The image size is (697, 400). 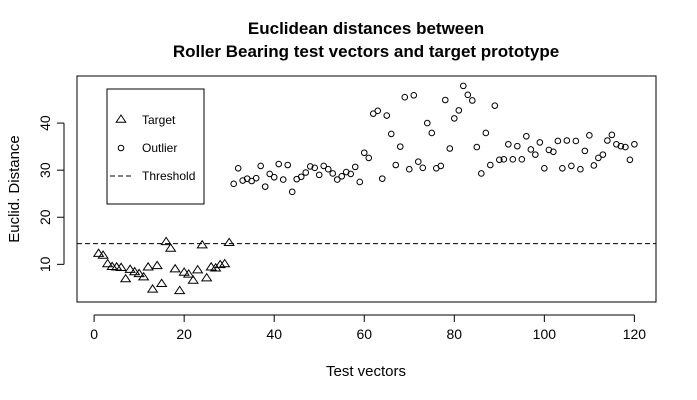 What do you see at coordinates (366, 28) in the screenshot?
I see `chart-title-line-1: Euclidean distances between` at bounding box center [366, 28].